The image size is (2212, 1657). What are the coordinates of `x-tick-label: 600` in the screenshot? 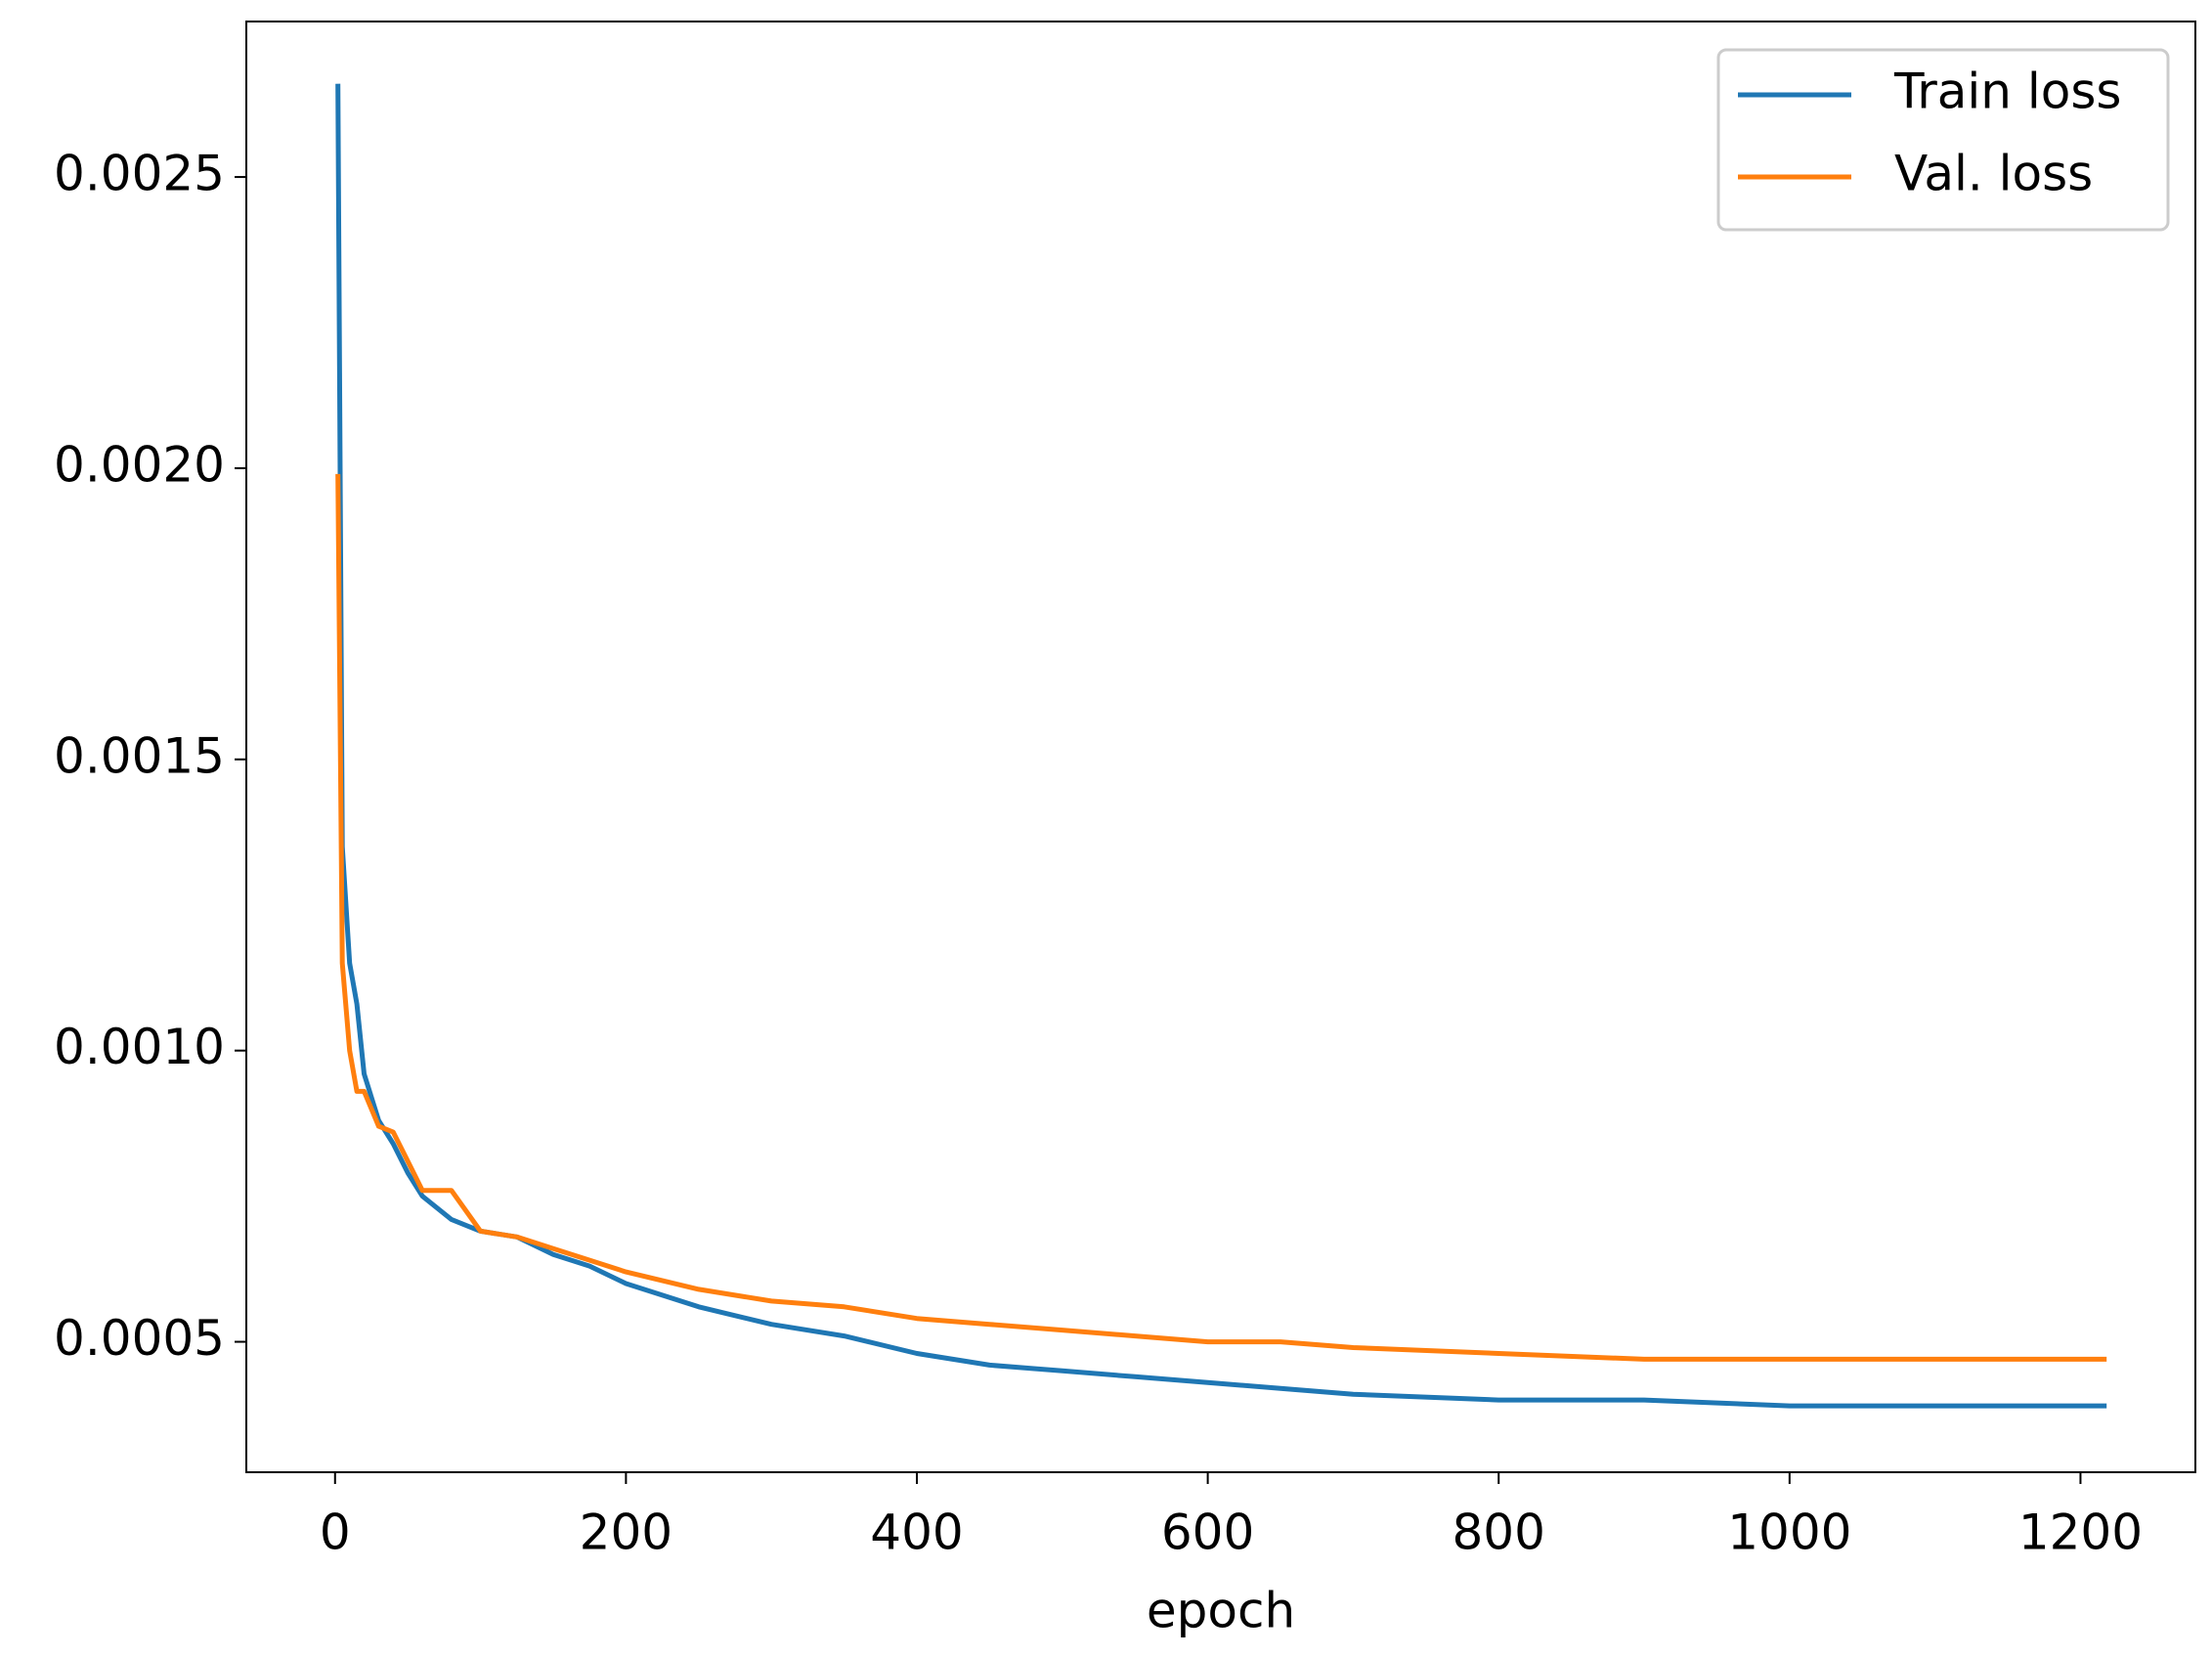 It's located at (1207, 1533).